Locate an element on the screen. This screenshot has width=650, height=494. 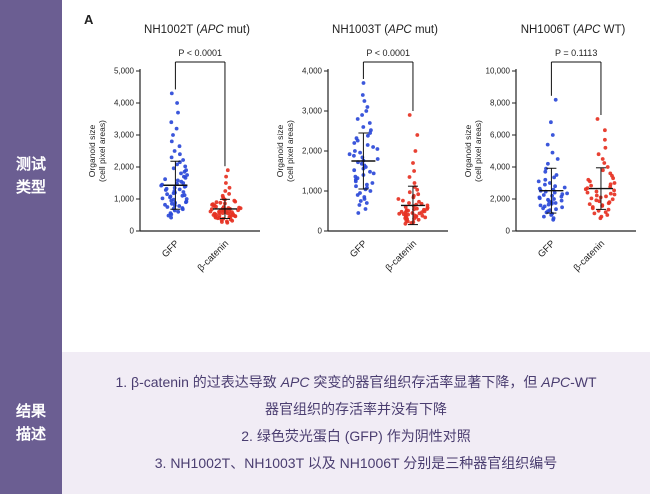
svg-text: 6,000 is located at coordinates (500, 135).